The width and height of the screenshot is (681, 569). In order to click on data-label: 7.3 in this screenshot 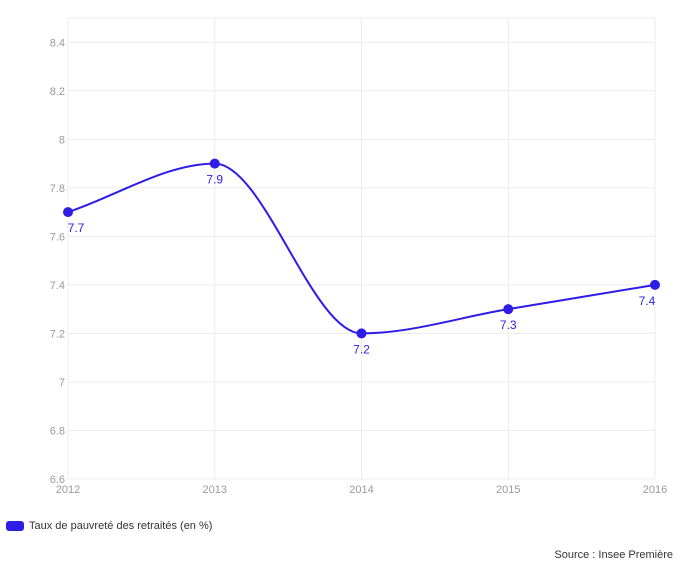, I will do `click(508, 325)`.